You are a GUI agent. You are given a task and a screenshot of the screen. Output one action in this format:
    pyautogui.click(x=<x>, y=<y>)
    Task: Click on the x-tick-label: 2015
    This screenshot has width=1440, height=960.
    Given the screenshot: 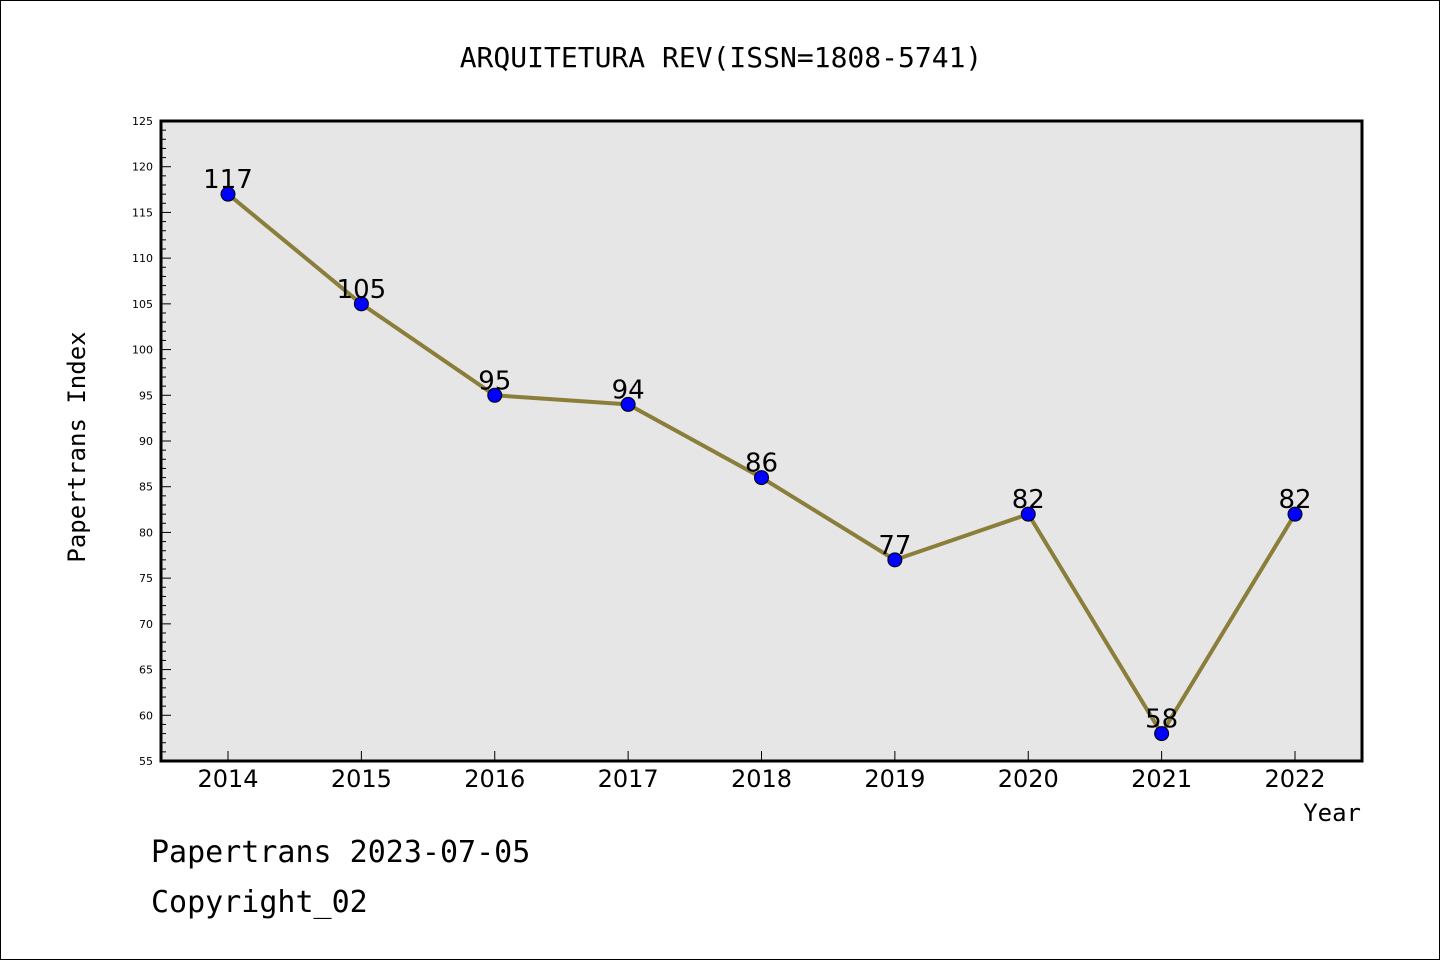 What is the action you would take?
    pyautogui.click(x=361, y=779)
    